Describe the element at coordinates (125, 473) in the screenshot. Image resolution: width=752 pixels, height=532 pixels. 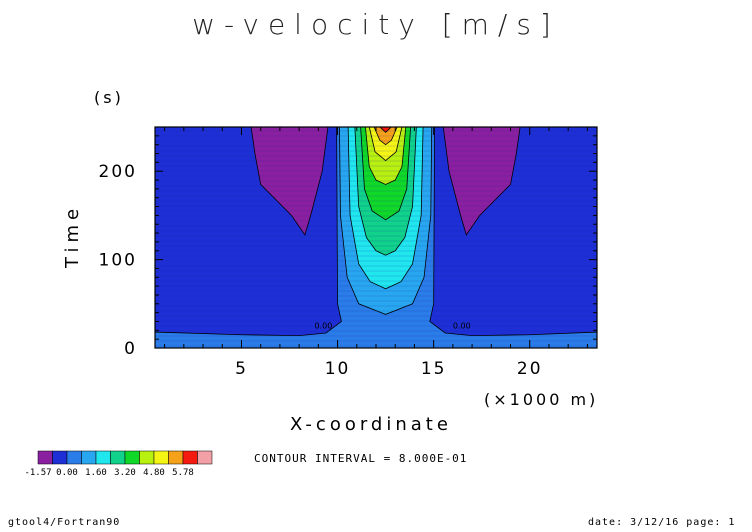
I see `colorbar-label: 3.20` at that location.